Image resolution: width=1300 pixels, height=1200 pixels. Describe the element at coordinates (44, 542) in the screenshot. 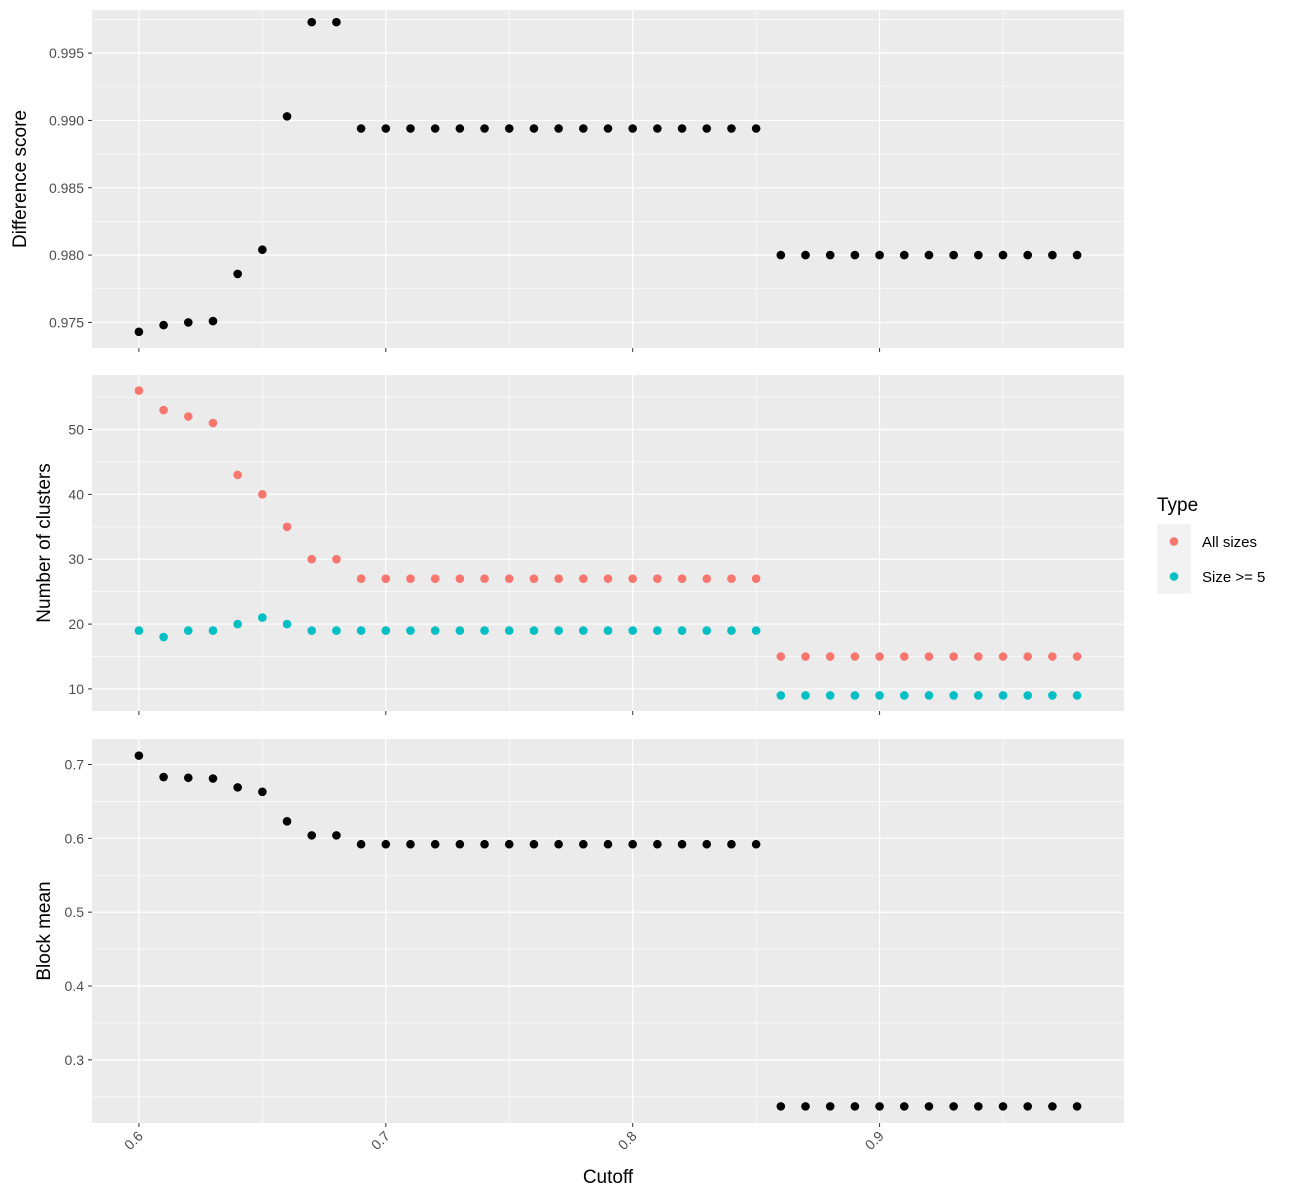

I see `y-axis-title: Number of clusters` at that location.